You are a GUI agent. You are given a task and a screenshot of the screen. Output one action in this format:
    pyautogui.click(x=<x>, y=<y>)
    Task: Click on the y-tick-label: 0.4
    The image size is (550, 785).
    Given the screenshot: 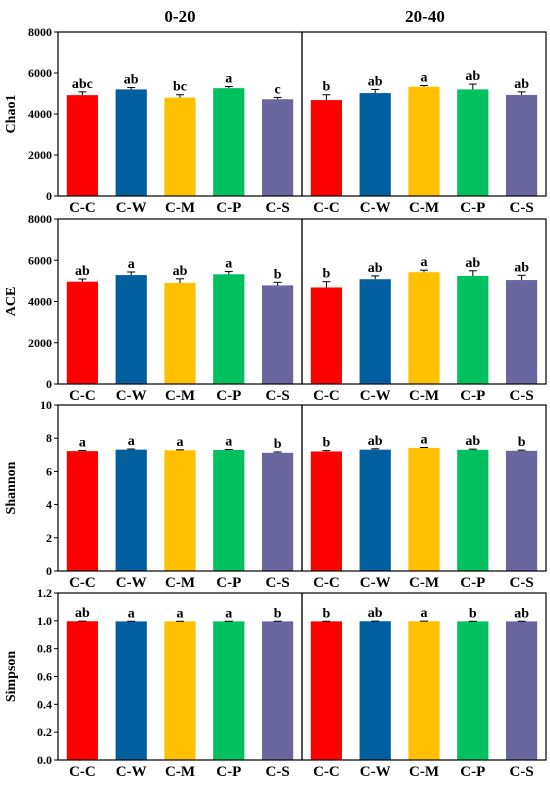 What is the action you would take?
    pyautogui.click(x=44, y=704)
    